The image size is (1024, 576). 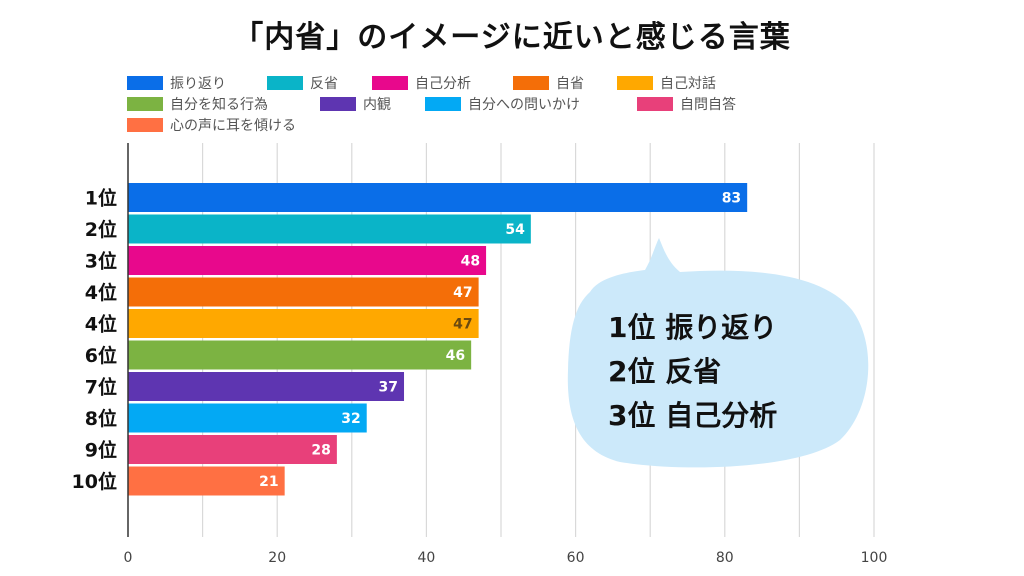 I want to click on x-tick-label: 60, so click(x=576, y=558).